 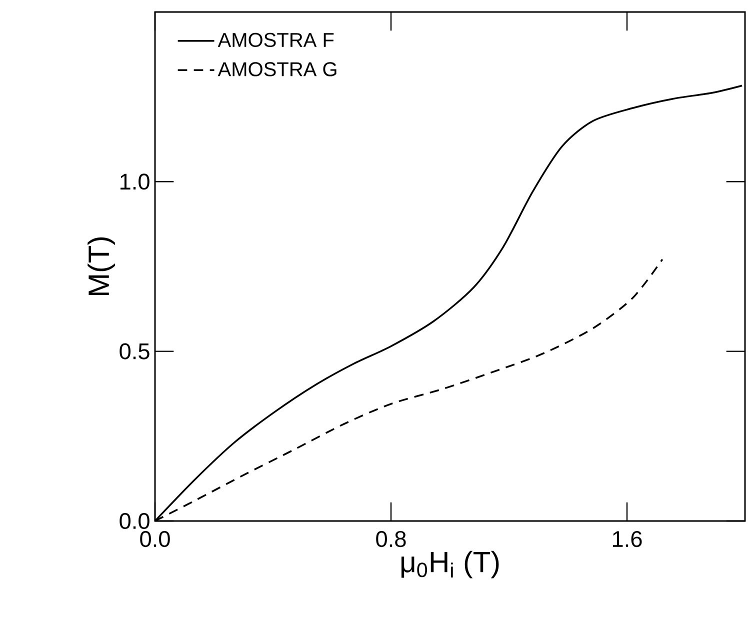 I want to click on x-tick-label: 0.0, so click(x=155, y=539).